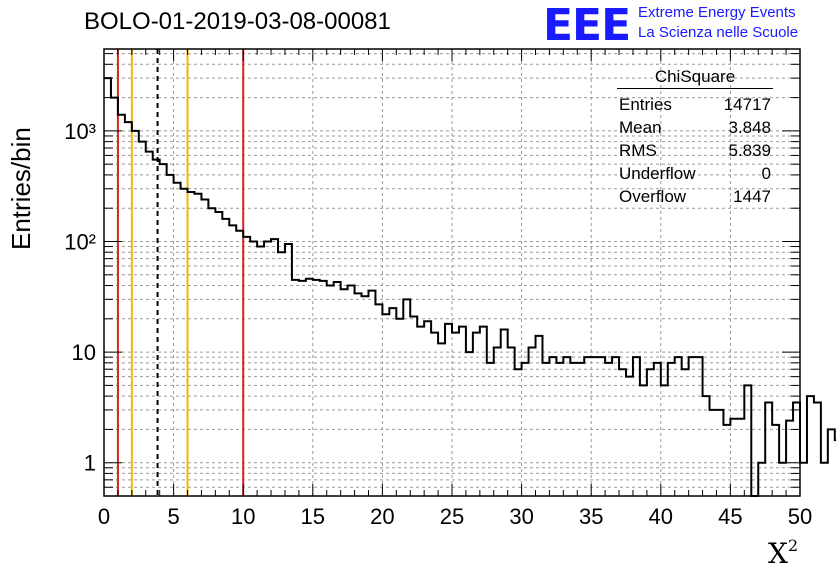 This screenshot has height=572, width=836. What do you see at coordinates (243, 516) in the screenshot?
I see `x-tick-label: 10` at bounding box center [243, 516].